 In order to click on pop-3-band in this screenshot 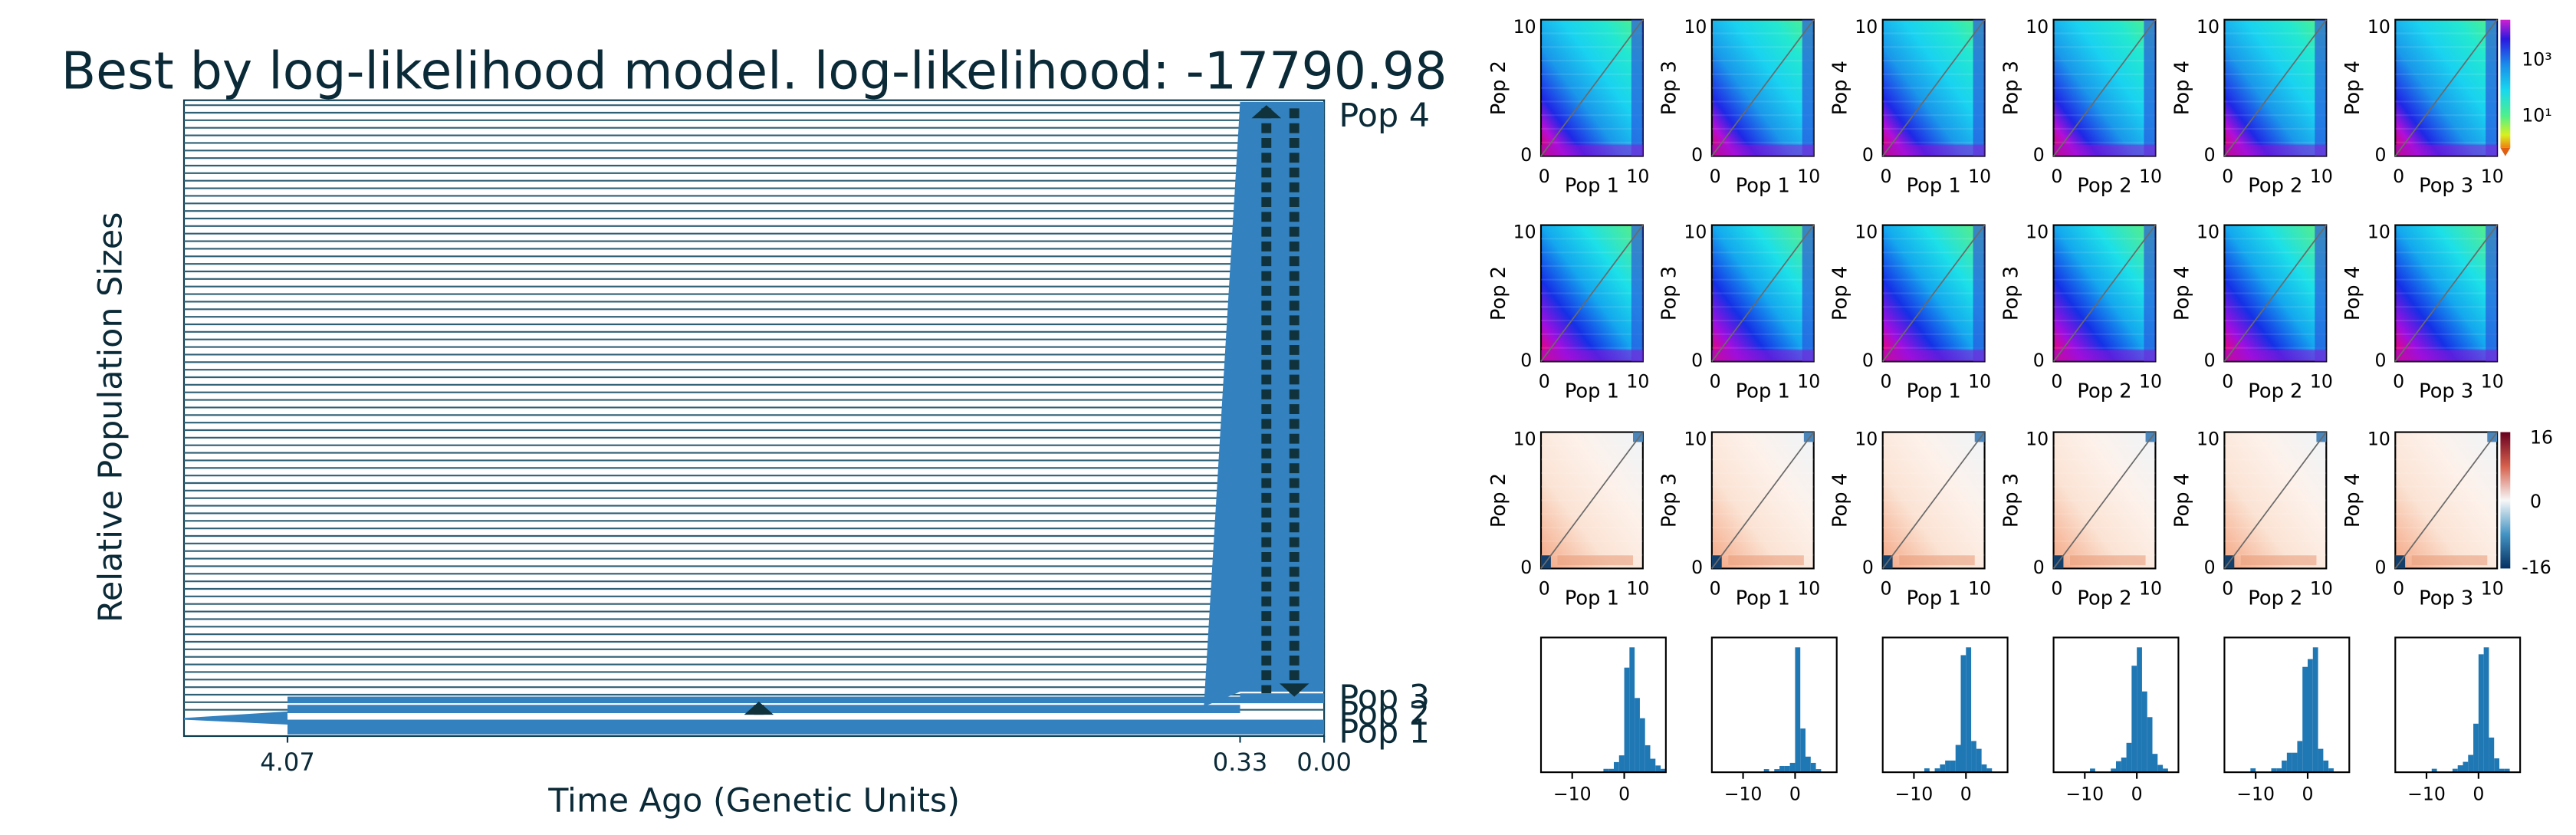, I will do `click(1282, 696)`.